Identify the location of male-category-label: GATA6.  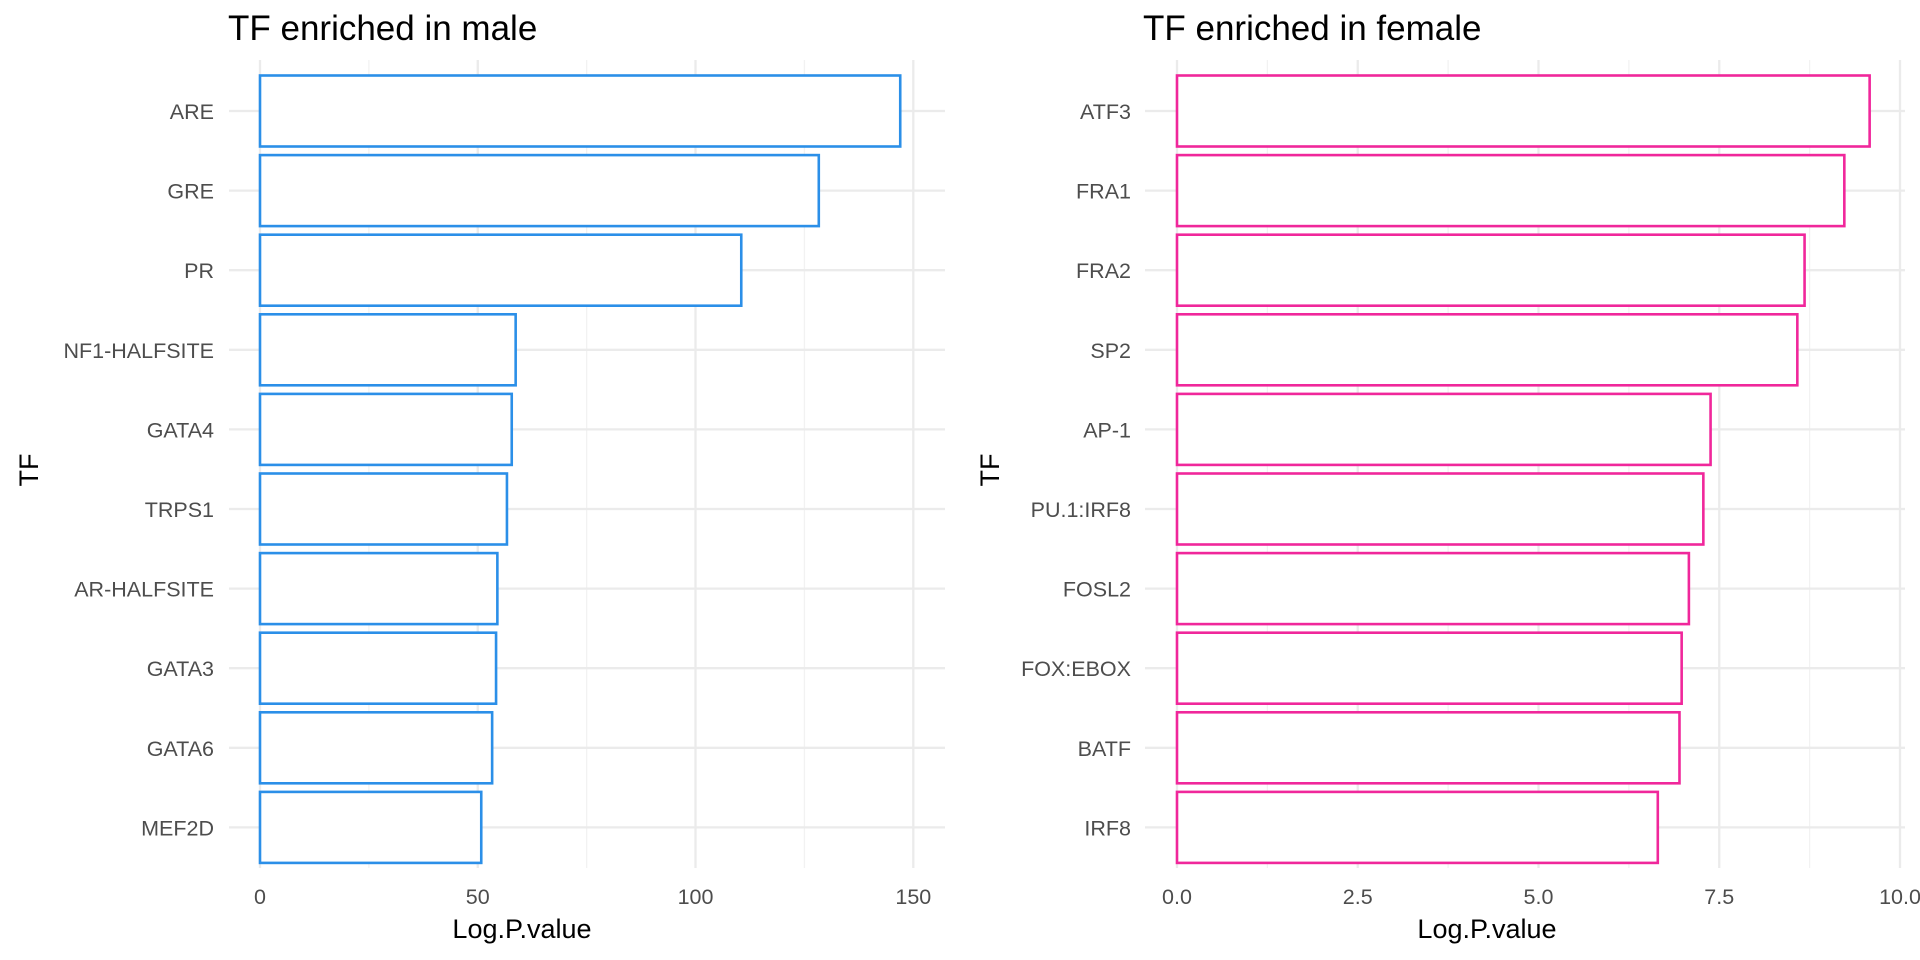
(180, 749).